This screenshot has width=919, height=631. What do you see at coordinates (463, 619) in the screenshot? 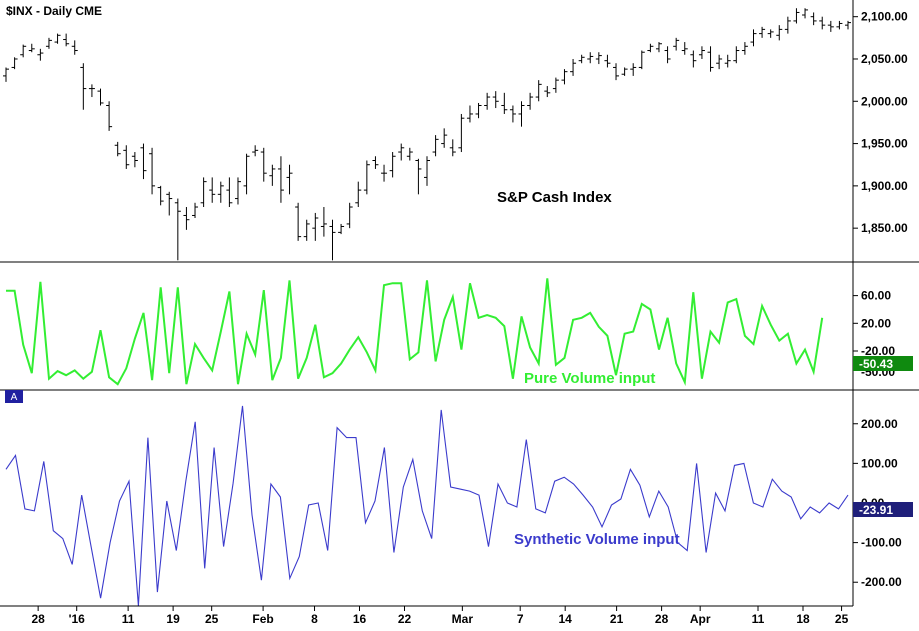
I see `x-tick-label: Mar` at bounding box center [463, 619].